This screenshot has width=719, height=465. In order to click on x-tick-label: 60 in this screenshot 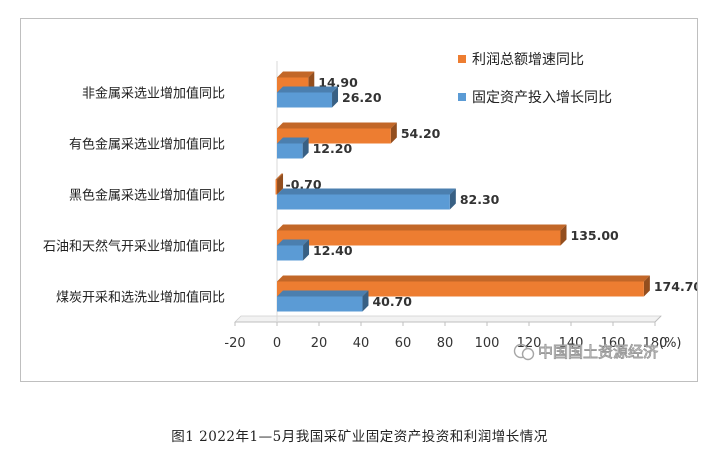, I will do `click(403, 343)`.